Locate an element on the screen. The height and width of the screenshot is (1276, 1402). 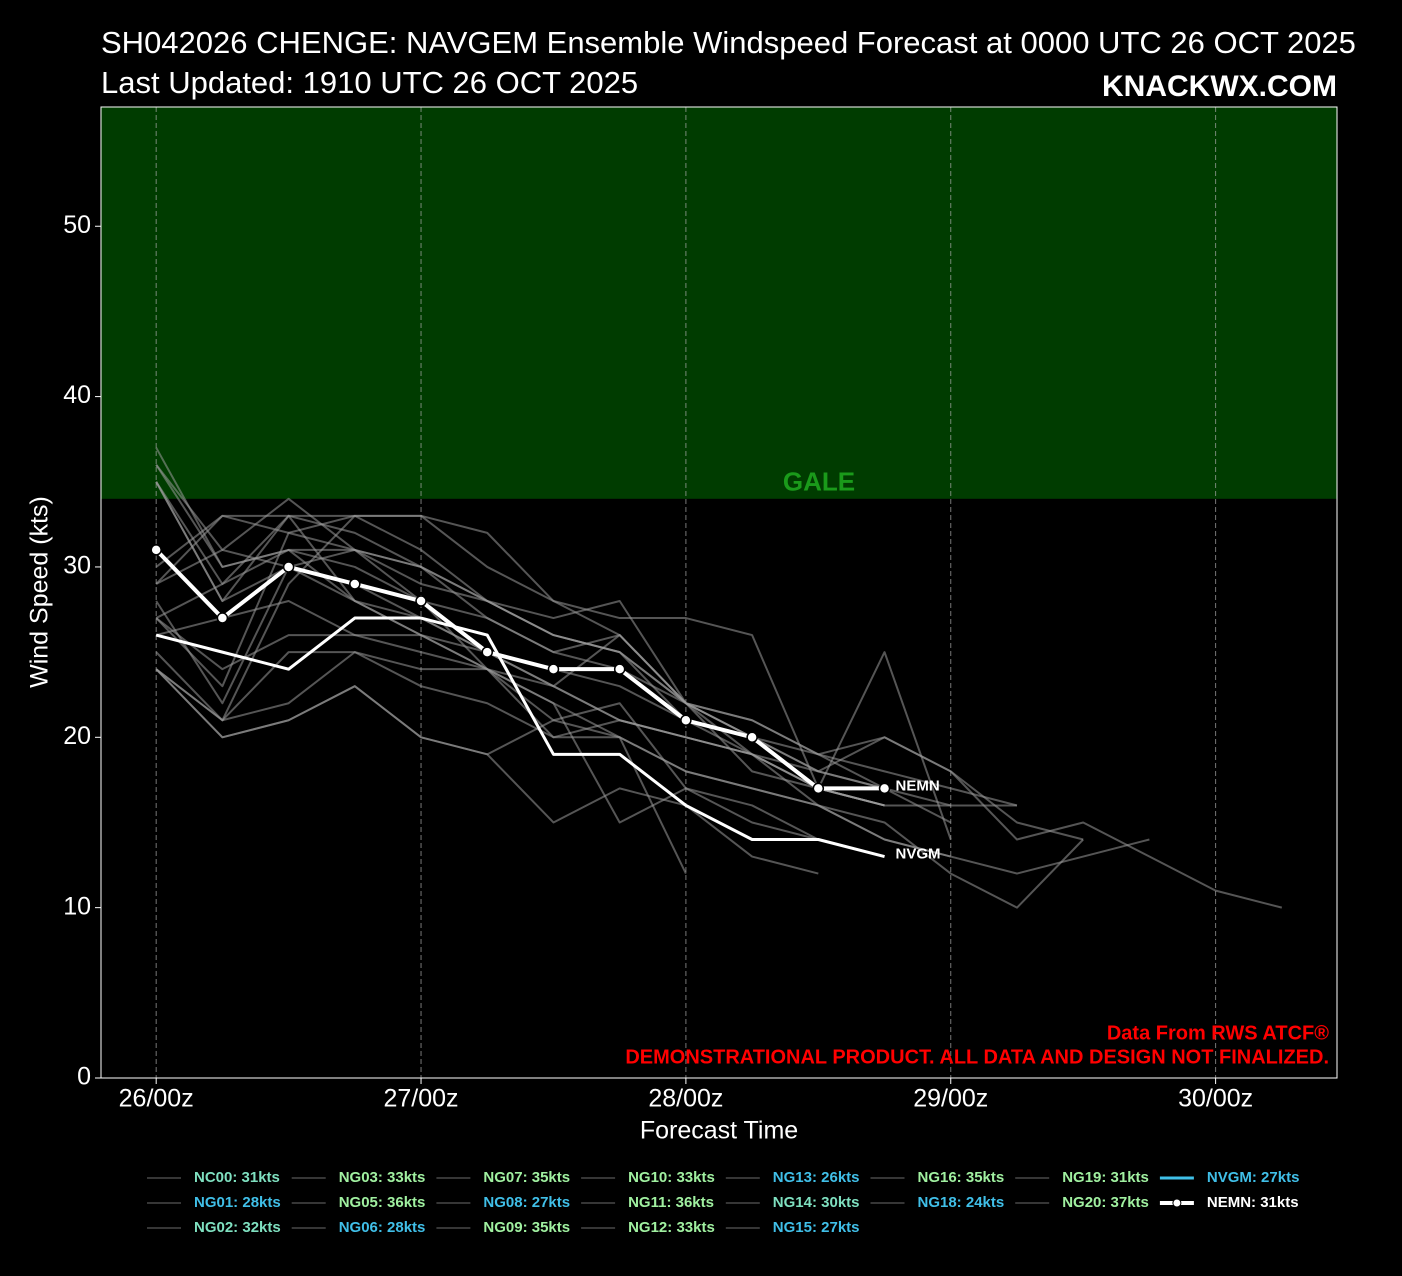
y-axis-label: Wind Speed (kts) is located at coordinates (40, 592).